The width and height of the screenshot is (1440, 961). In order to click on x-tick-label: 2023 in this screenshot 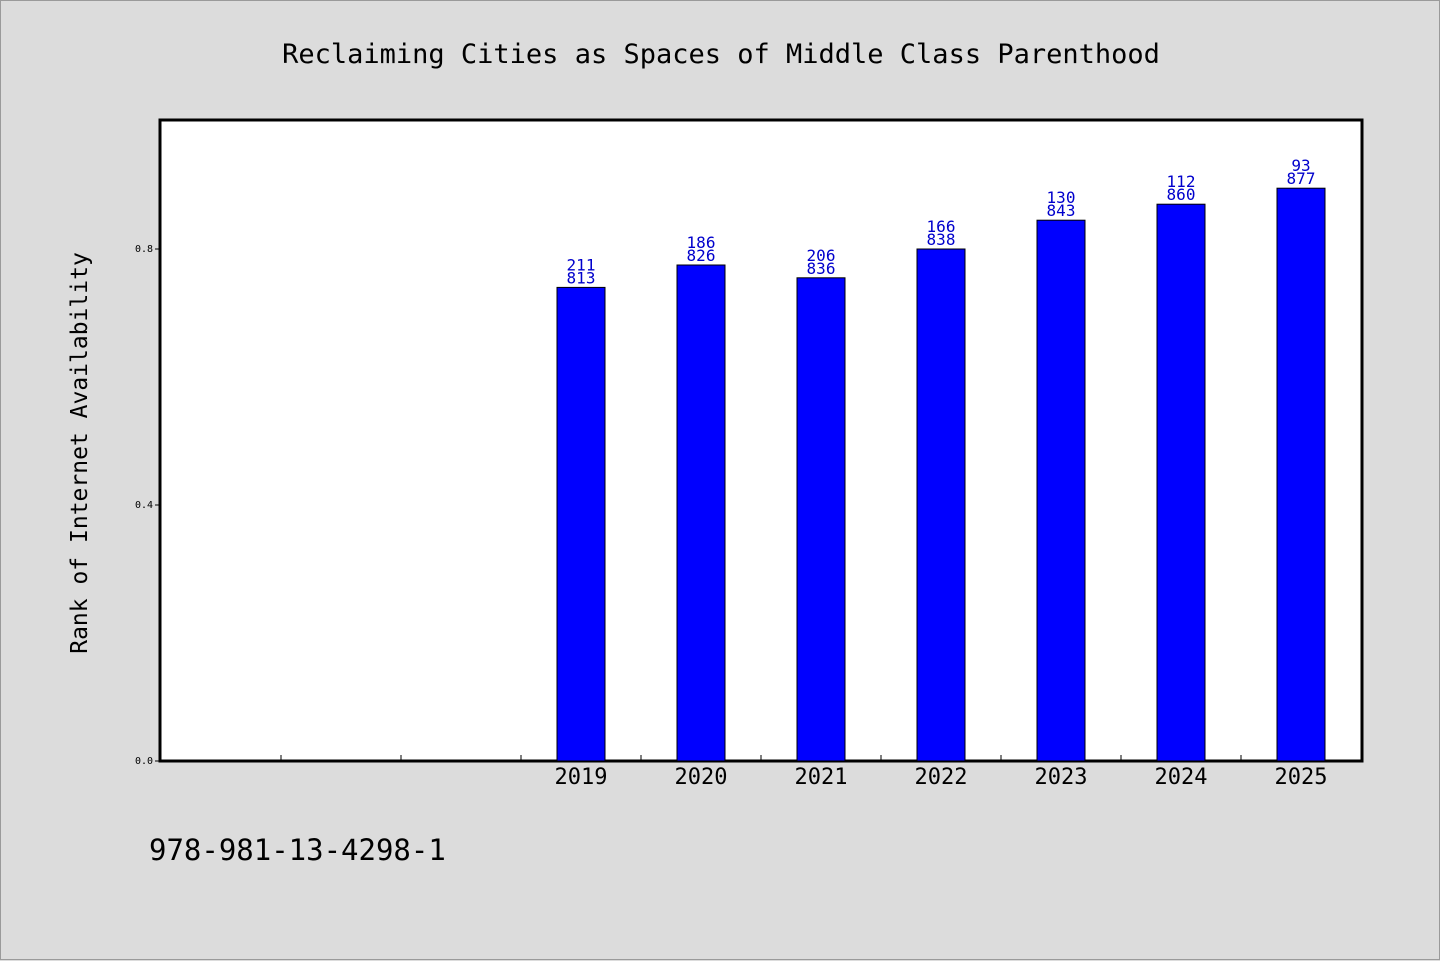, I will do `click(1061, 777)`.